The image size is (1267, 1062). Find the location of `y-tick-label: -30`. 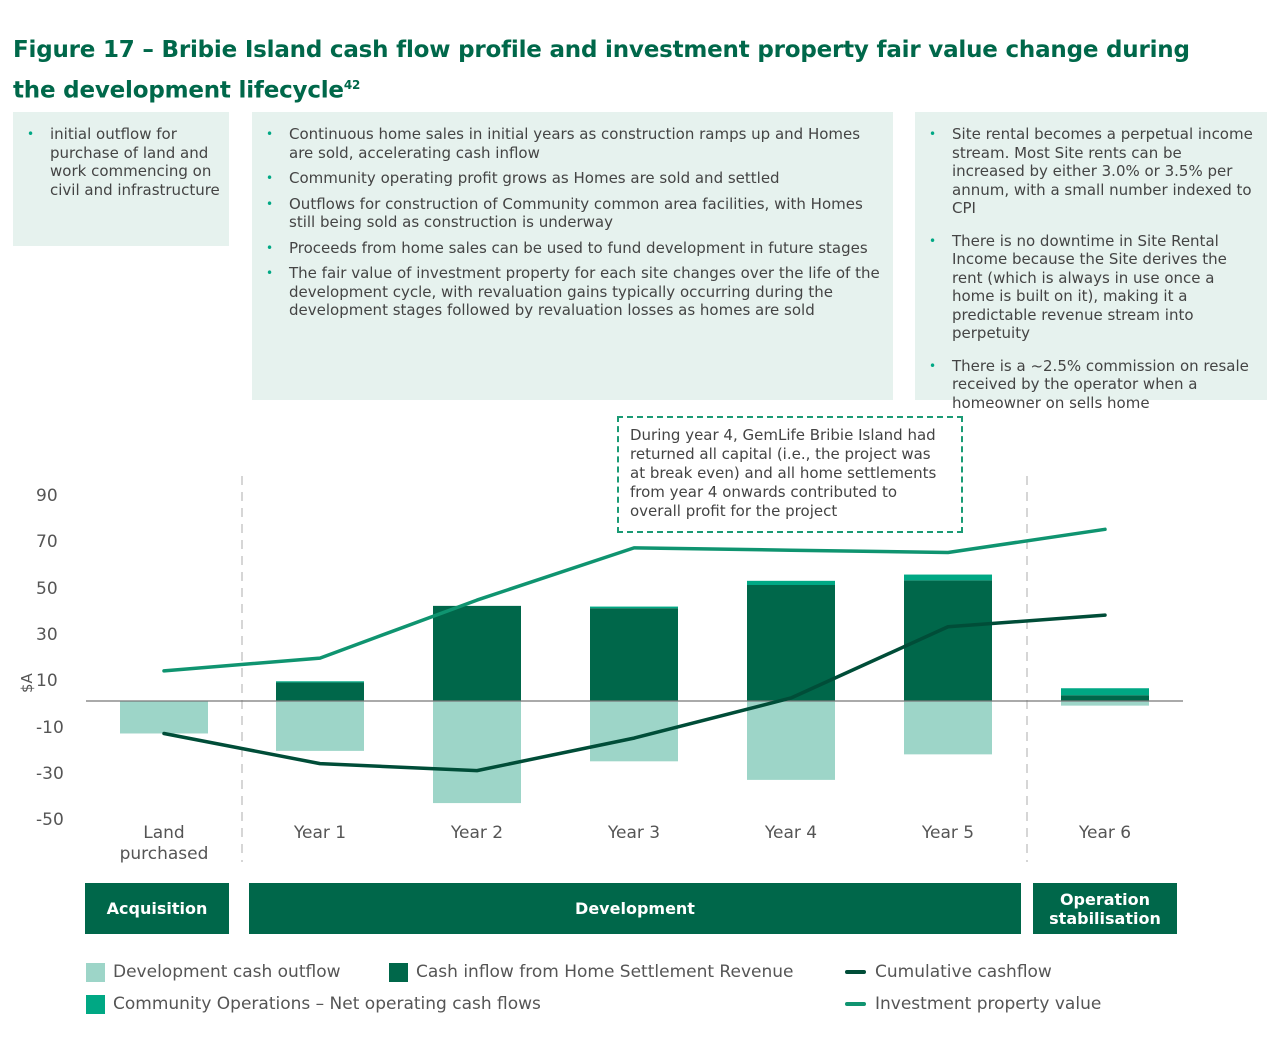

y-tick-label: -30 is located at coordinates (50, 773).